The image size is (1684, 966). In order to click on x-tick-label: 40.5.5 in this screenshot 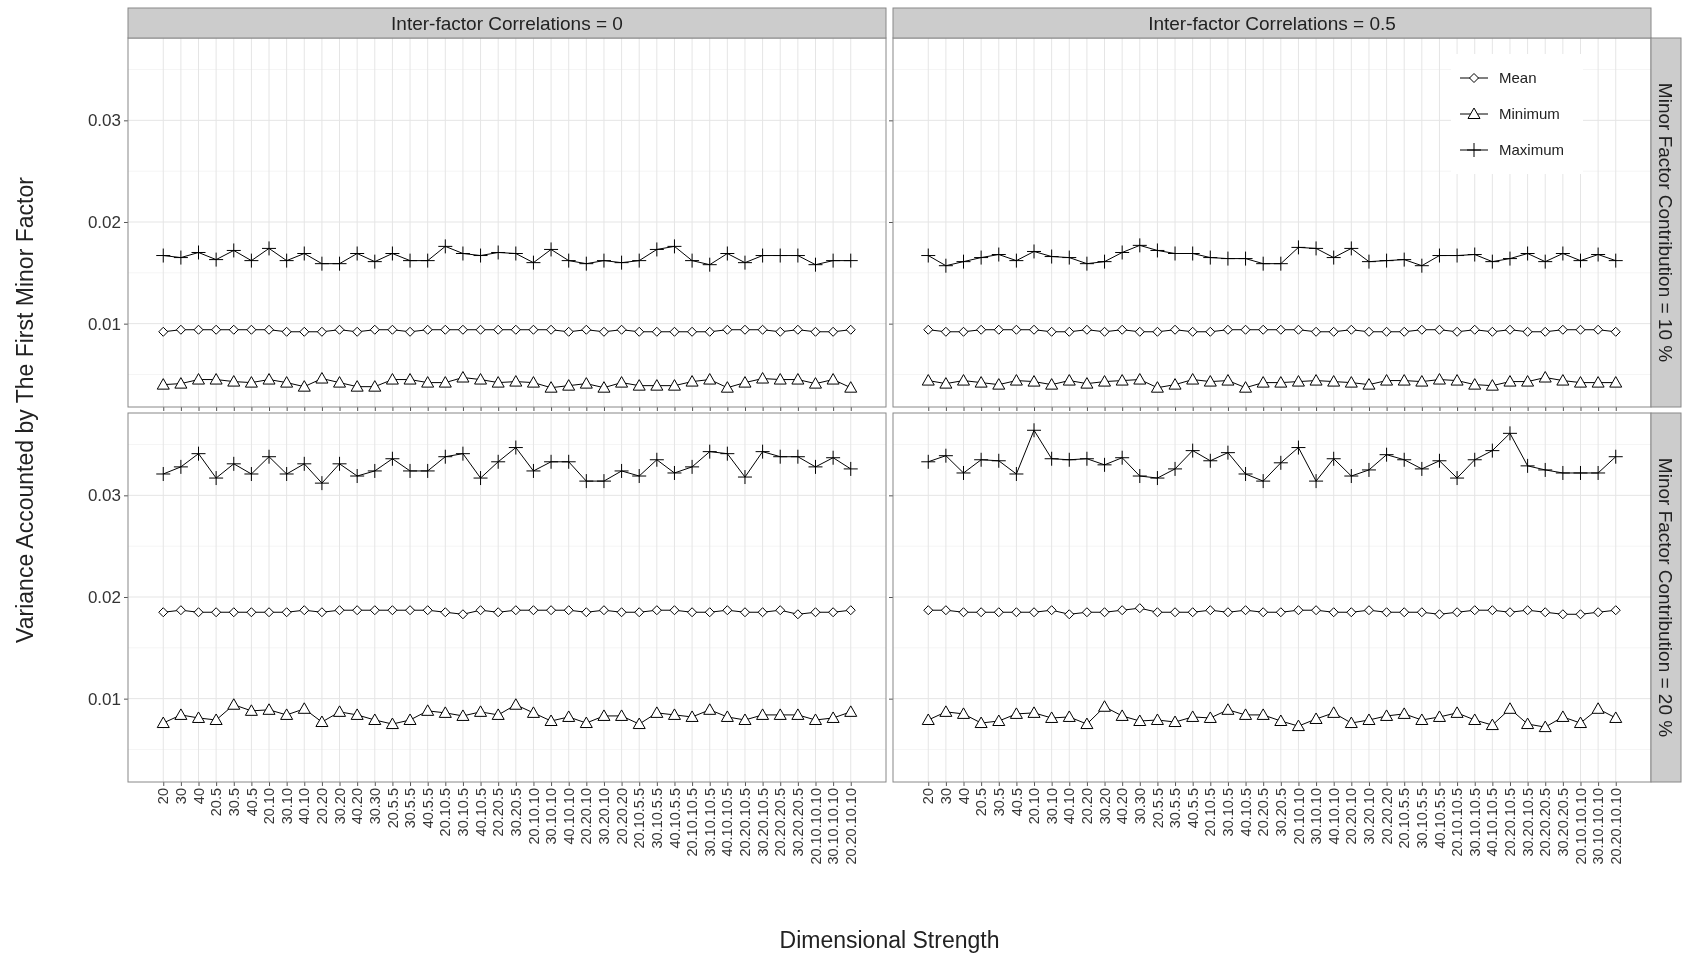, I will do `click(427, 808)`.